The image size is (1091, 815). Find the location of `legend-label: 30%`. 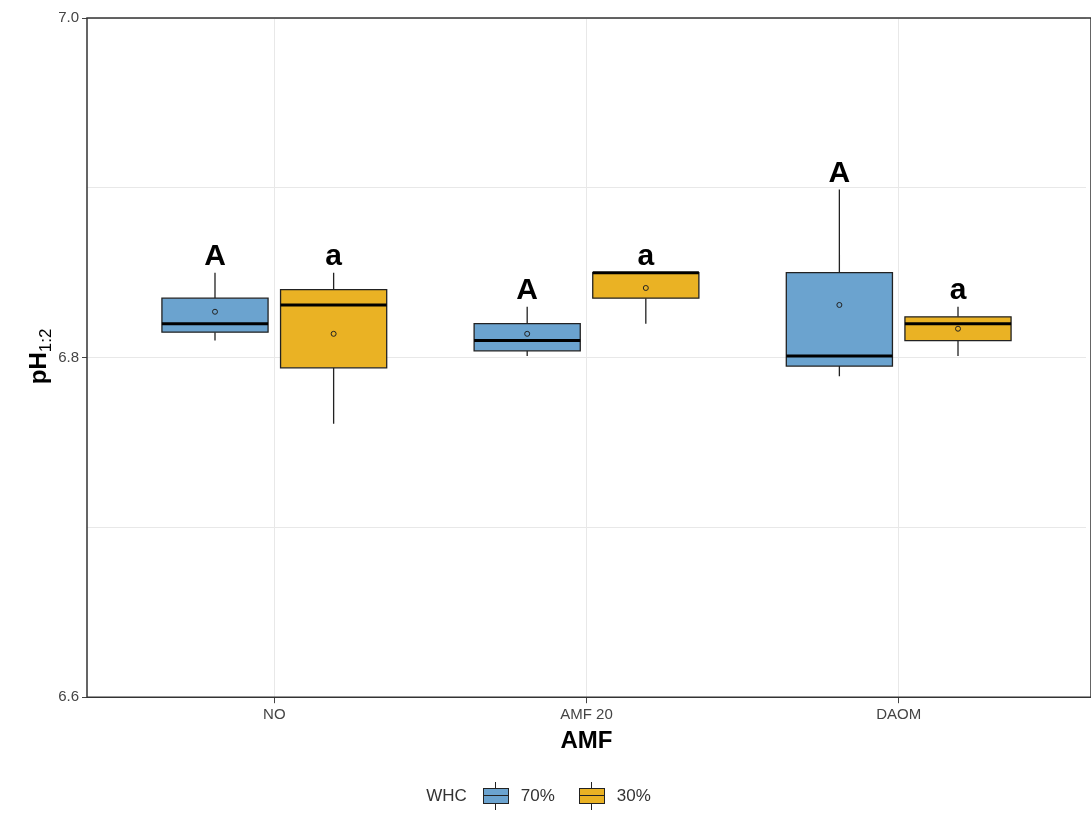

legend-label: 30% is located at coordinates (633, 796).